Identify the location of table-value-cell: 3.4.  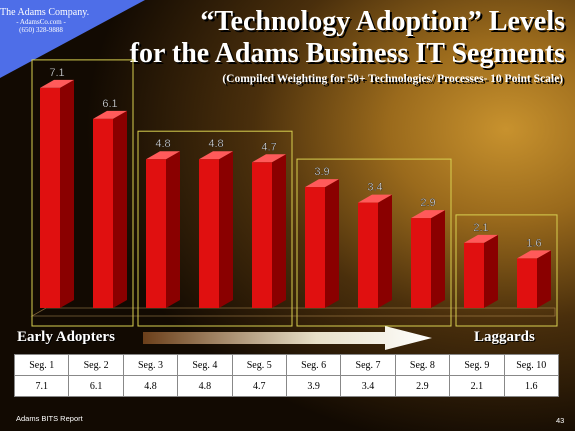
(368, 386).